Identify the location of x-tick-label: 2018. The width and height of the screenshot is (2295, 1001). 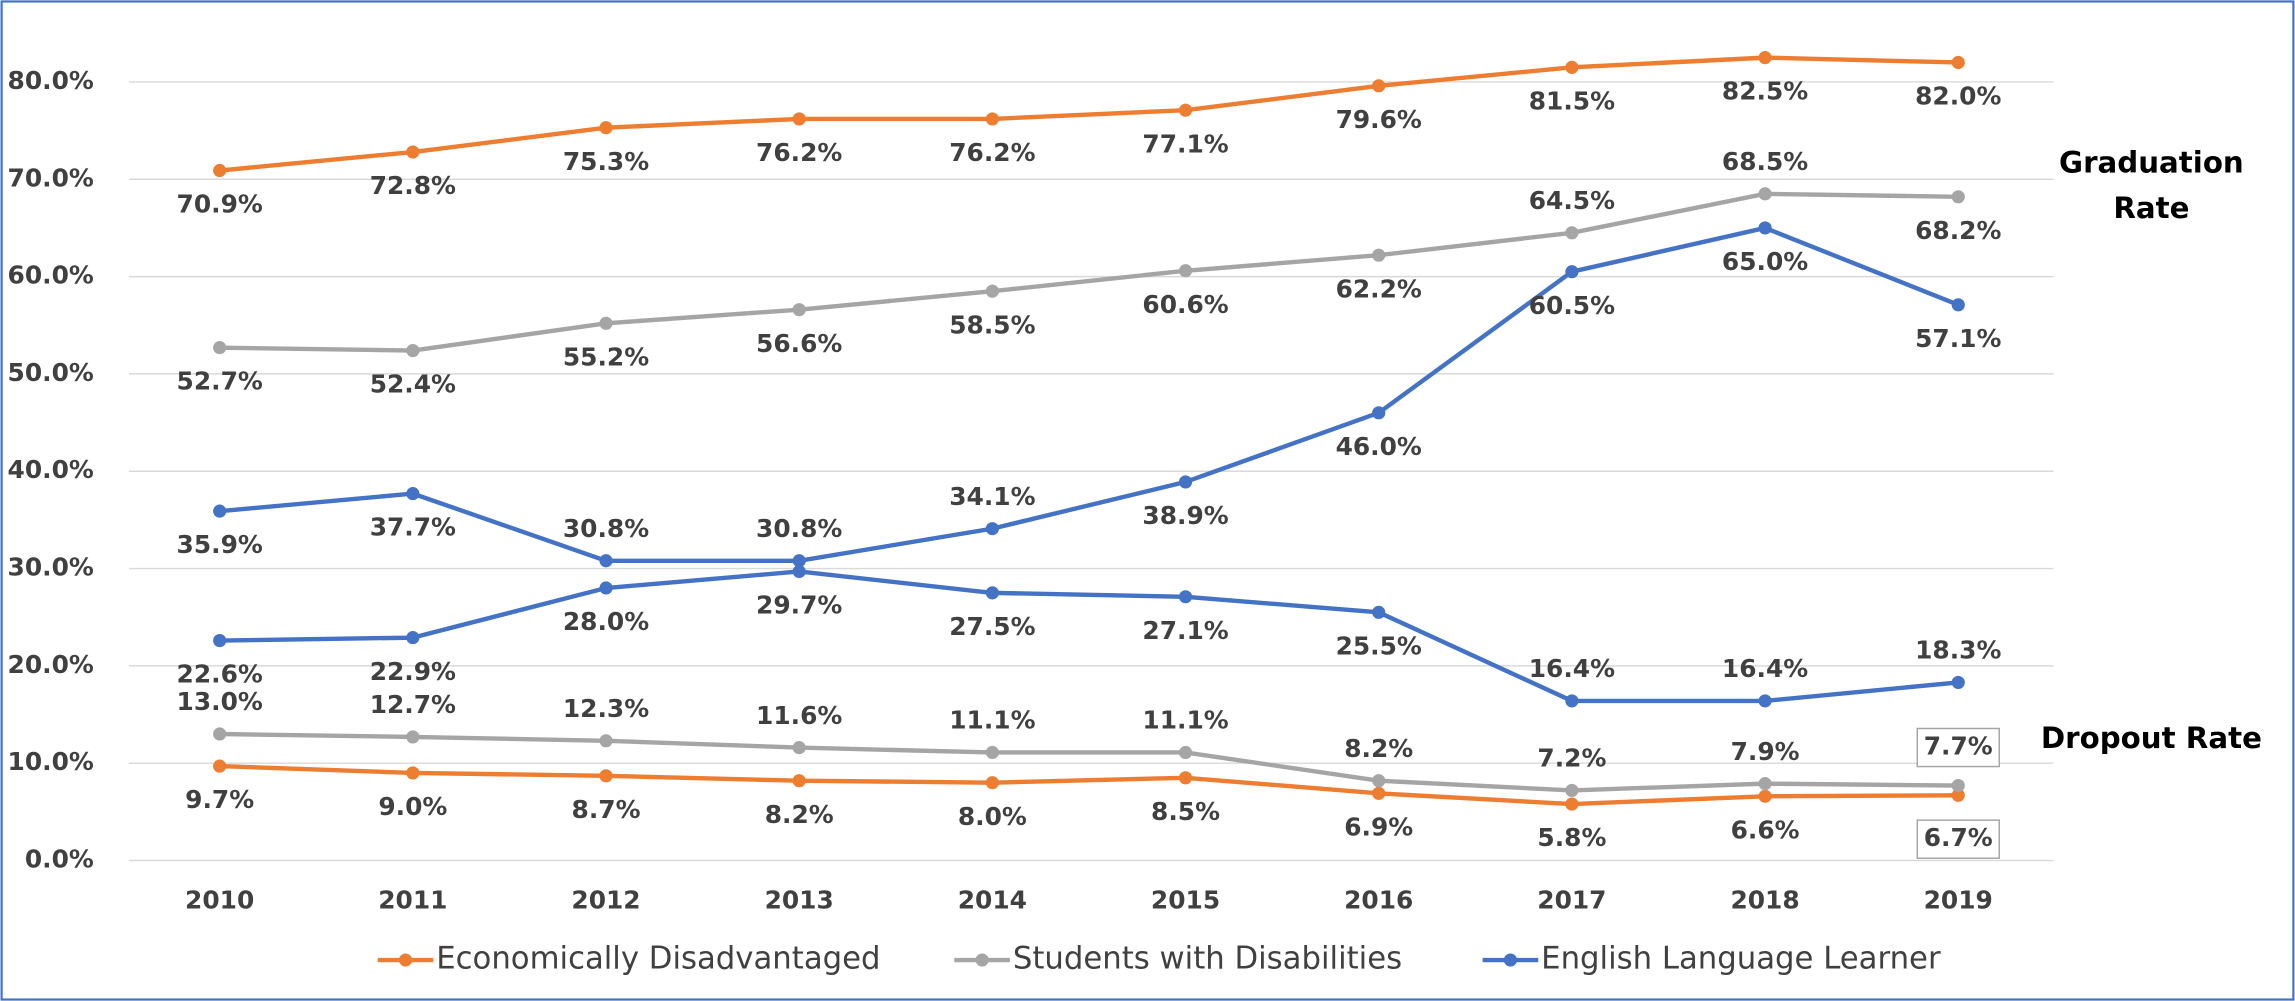
(1764, 899).